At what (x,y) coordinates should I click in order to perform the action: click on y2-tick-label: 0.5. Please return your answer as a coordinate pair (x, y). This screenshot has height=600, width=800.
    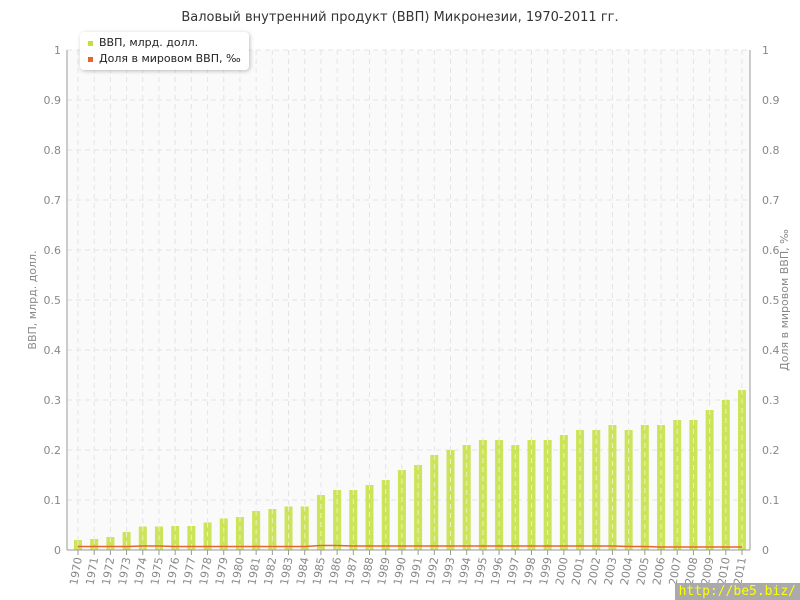
    Looking at the image, I should click on (771, 300).